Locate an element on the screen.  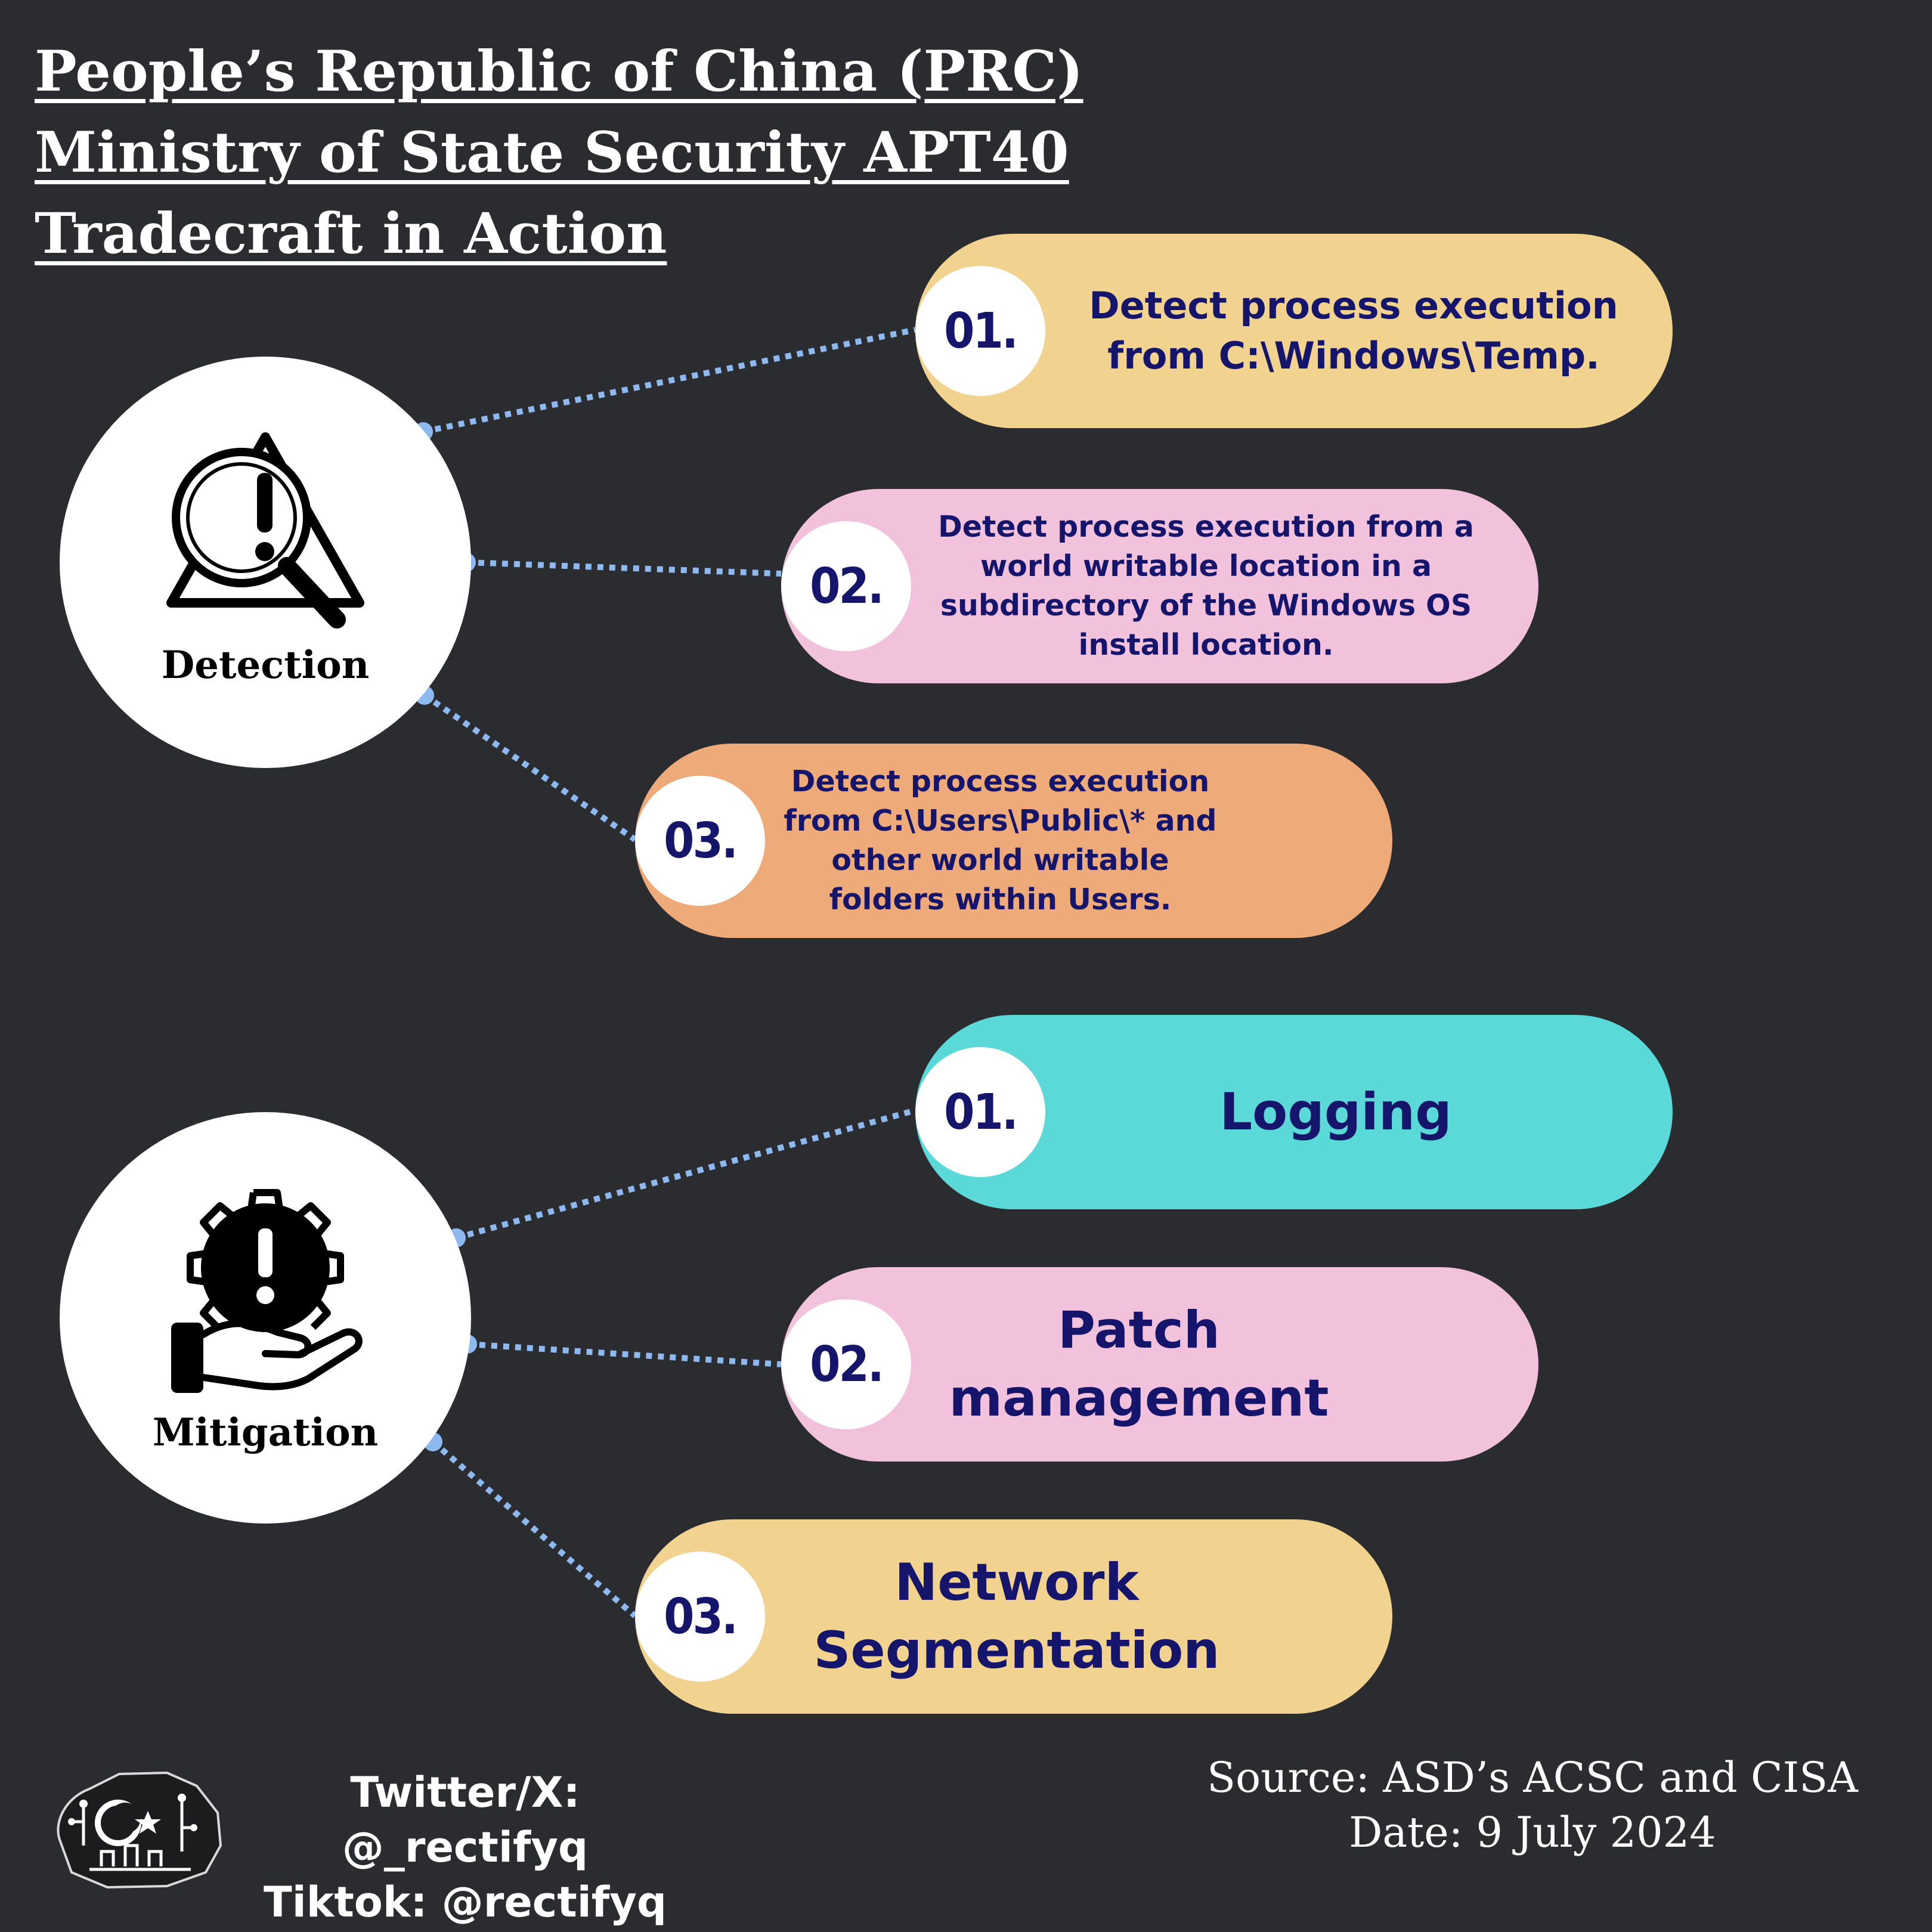
gear-hand-warning-icon is located at coordinates (267, 1291).